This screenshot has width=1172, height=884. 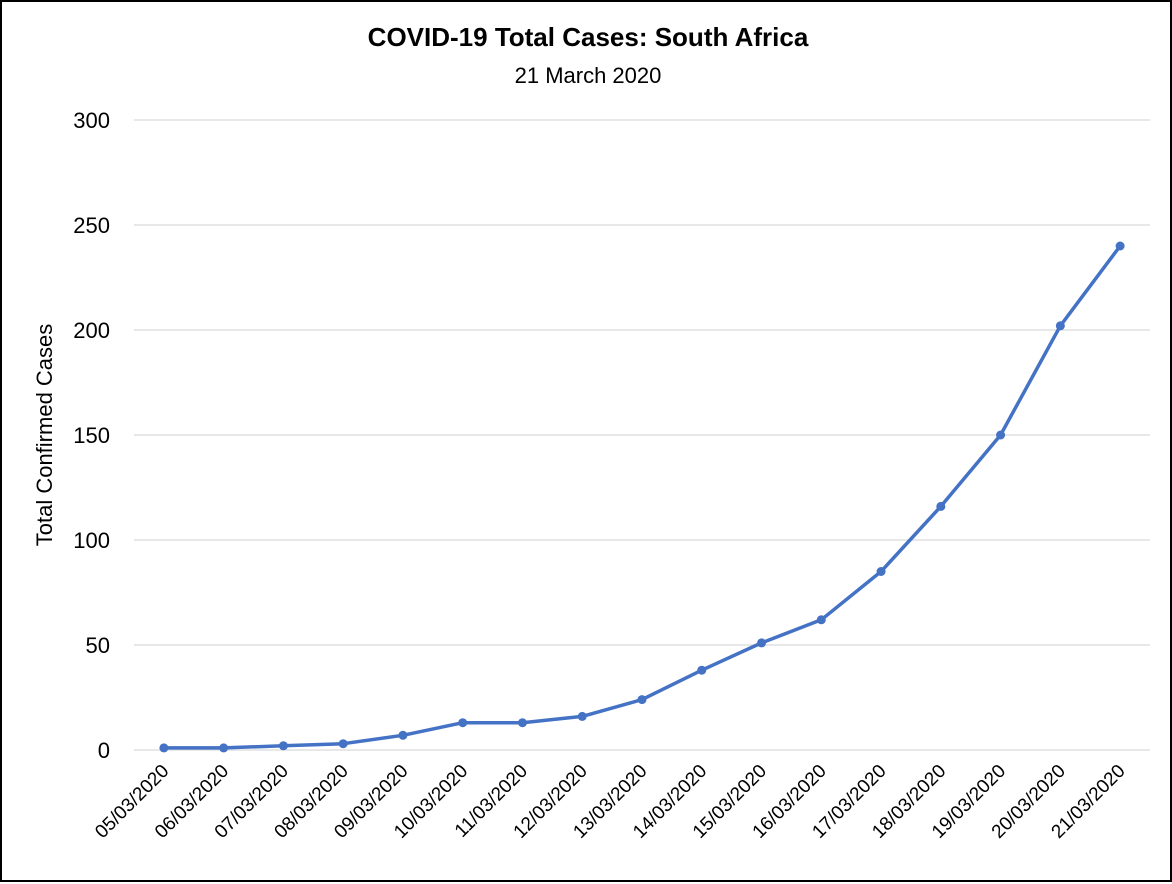 What do you see at coordinates (91, 540) in the screenshot?
I see `y-tick-label: 100` at bounding box center [91, 540].